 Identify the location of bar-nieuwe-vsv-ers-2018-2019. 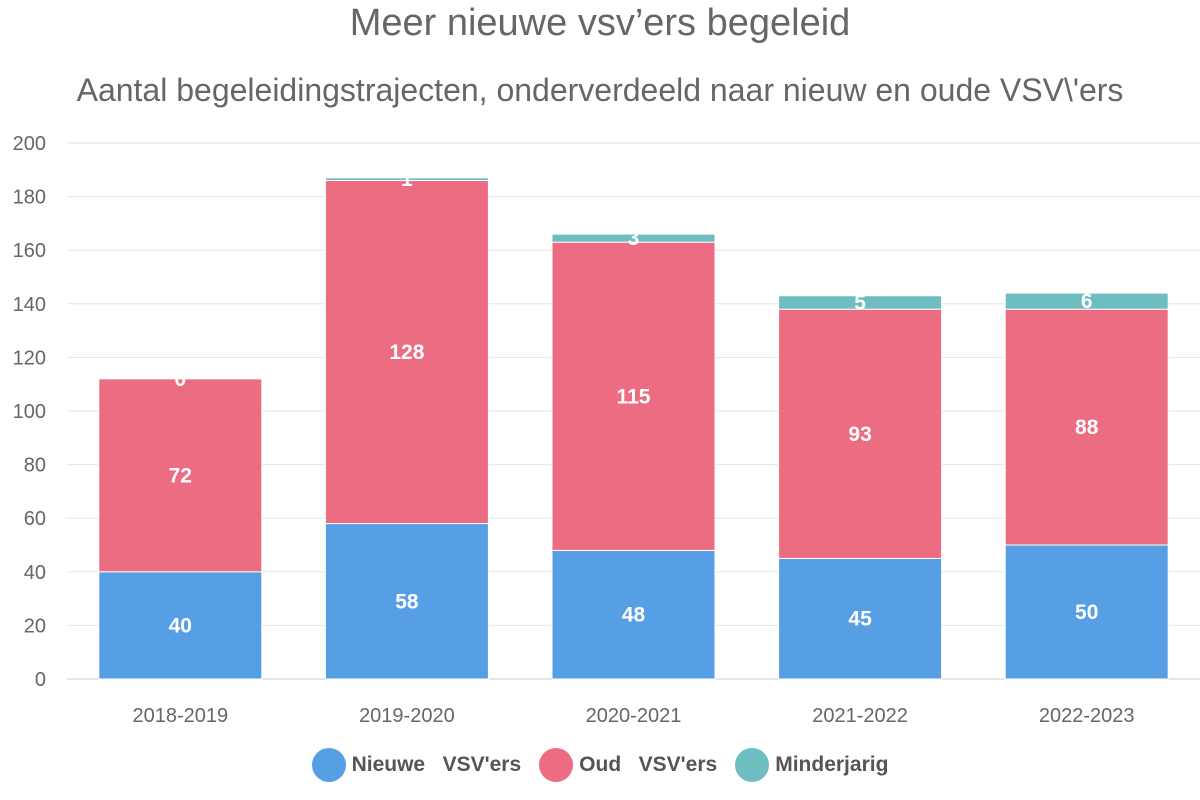
(180, 625).